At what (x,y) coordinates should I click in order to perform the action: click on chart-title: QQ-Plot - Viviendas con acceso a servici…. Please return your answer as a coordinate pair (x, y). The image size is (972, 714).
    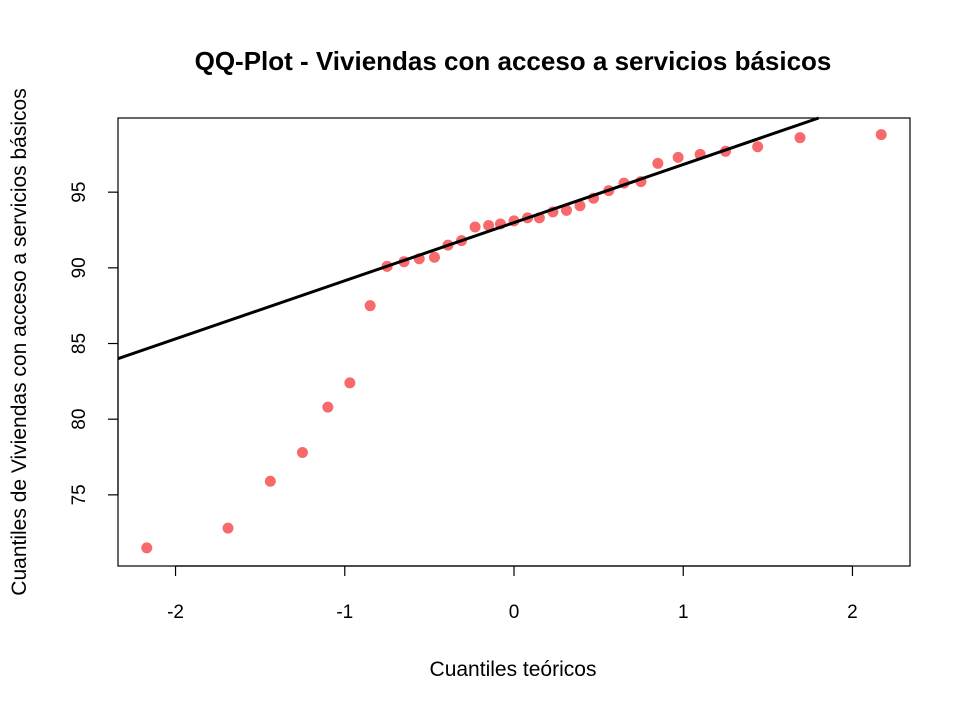
    Looking at the image, I should click on (513, 61).